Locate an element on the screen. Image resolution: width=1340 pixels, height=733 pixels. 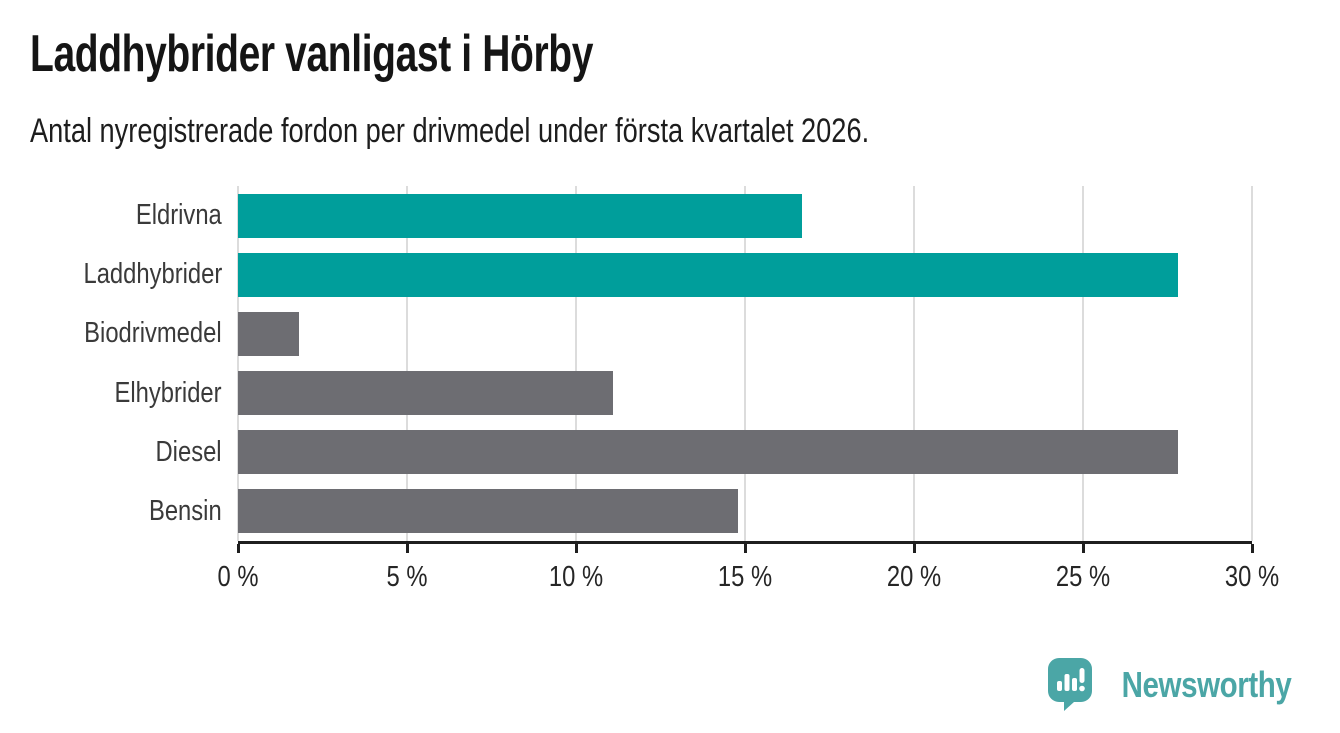
category-label-laddhybrider: Laddhybrider is located at coordinates (111, 274).